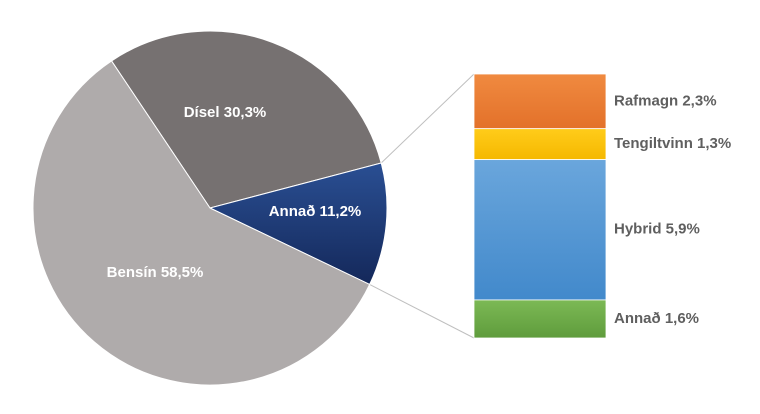 The image size is (760, 414). Describe the element at coordinates (656, 318) in the screenshot. I see `bar-label-annad: Annað 1,6%` at that location.